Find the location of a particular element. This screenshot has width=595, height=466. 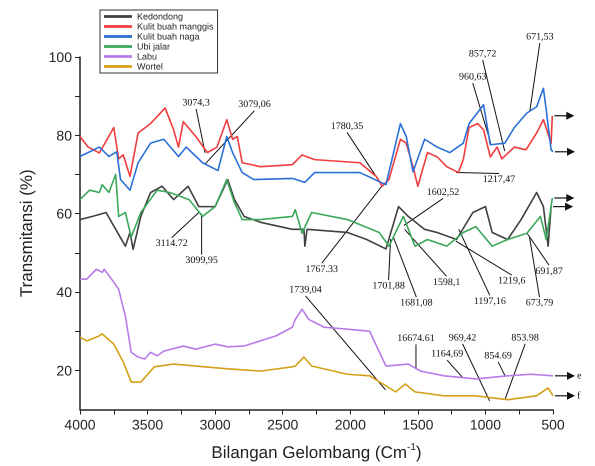

x-tick-label: 2000 is located at coordinates (350, 424).